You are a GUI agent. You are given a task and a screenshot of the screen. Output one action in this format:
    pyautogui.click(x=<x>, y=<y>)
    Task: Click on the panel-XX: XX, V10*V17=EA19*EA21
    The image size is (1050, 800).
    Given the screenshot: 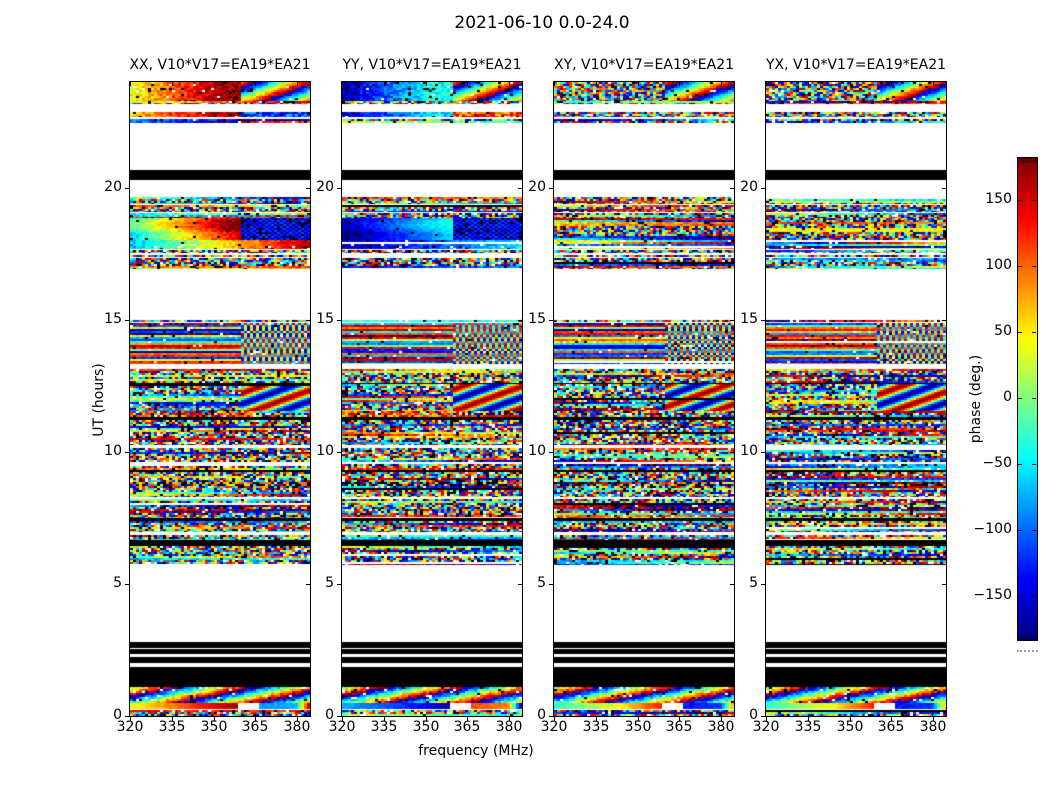 What is the action you would take?
    pyautogui.click(x=220, y=387)
    